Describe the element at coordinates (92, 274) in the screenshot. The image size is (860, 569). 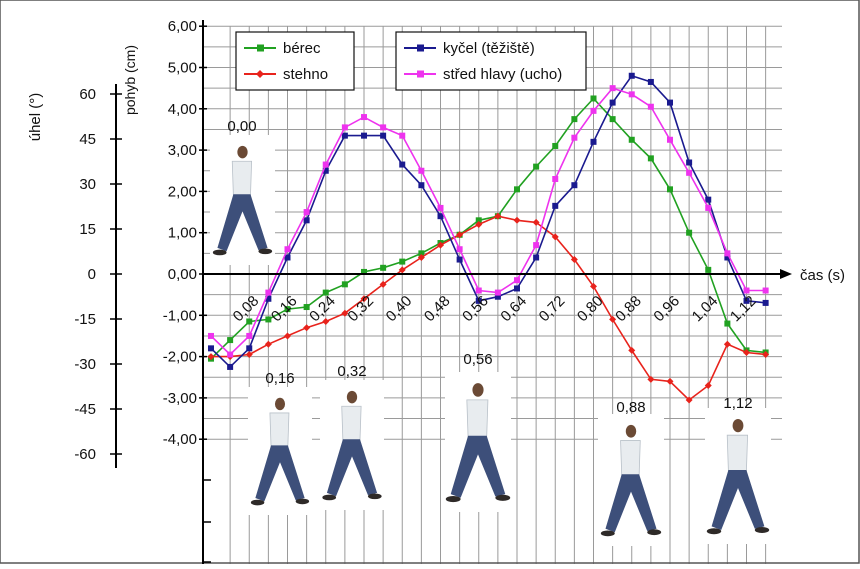
I see `angle-tick-label: 0` at that location.